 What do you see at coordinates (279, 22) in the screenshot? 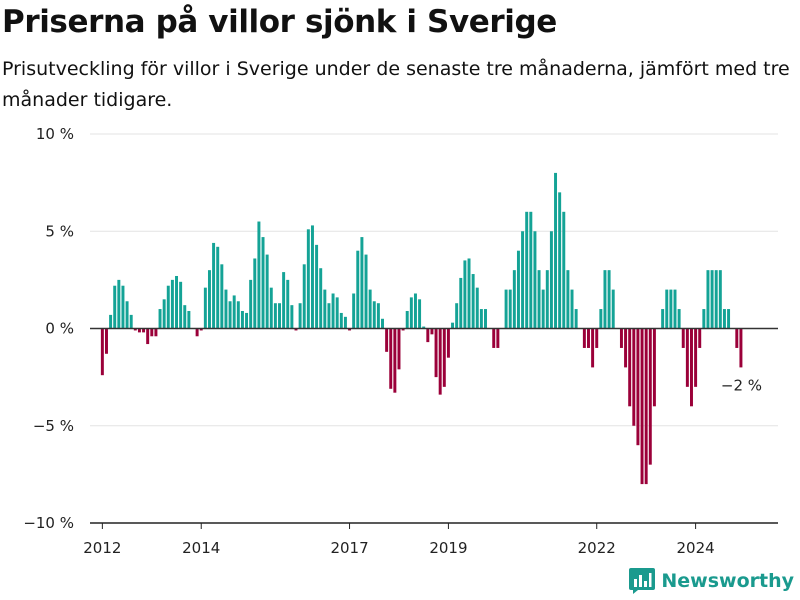
I see `chart-title: Priserna på villor sjönk i Sverige` at bounding box center [279, 22].